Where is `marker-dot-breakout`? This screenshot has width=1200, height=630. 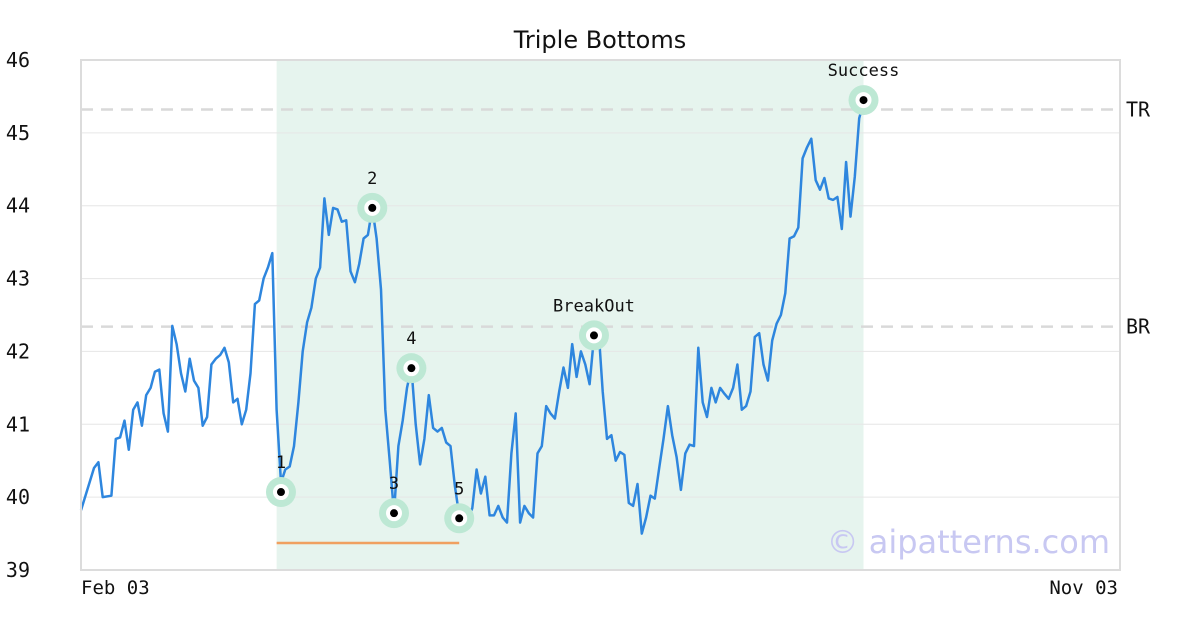 marker-dot-breakout is located at coordinates (593, 335).